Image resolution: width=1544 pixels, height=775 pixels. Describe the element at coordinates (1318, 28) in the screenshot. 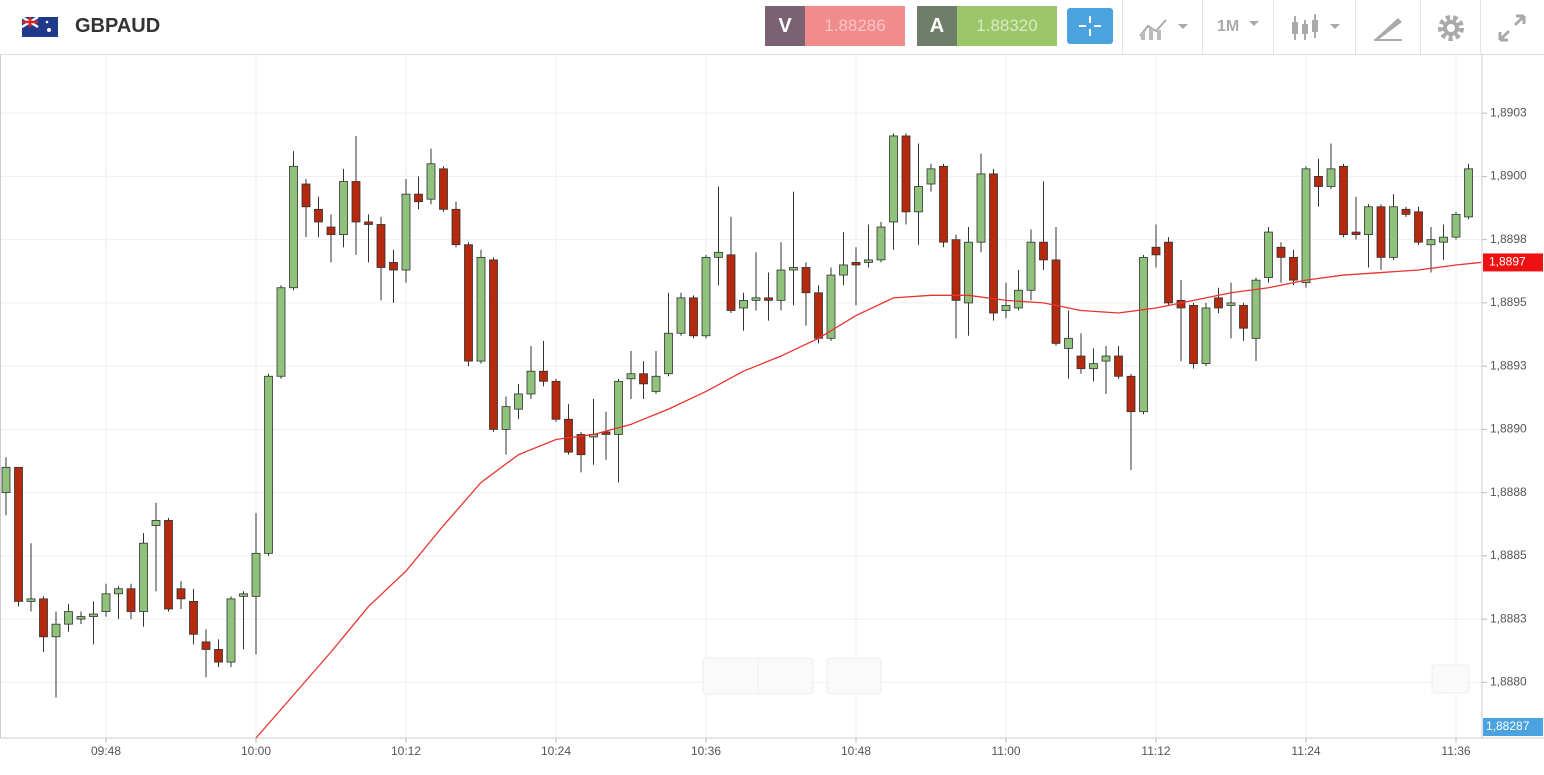

I see `candle-type-button` at that location.